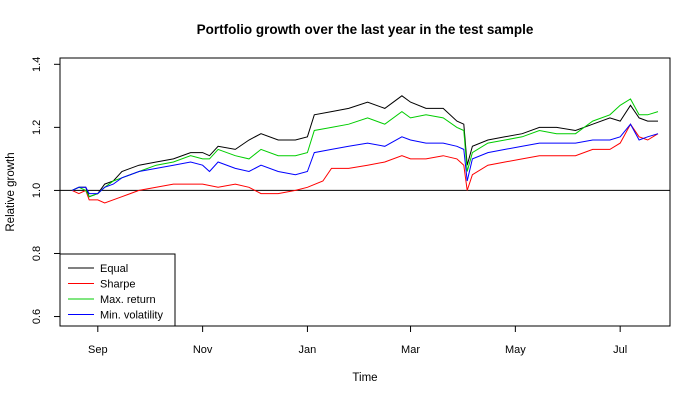 The width and height of the screenshot is (700, 400). I want to click on x-axis: Sep Nov Jan Mar May Jul, so click(357, 341).